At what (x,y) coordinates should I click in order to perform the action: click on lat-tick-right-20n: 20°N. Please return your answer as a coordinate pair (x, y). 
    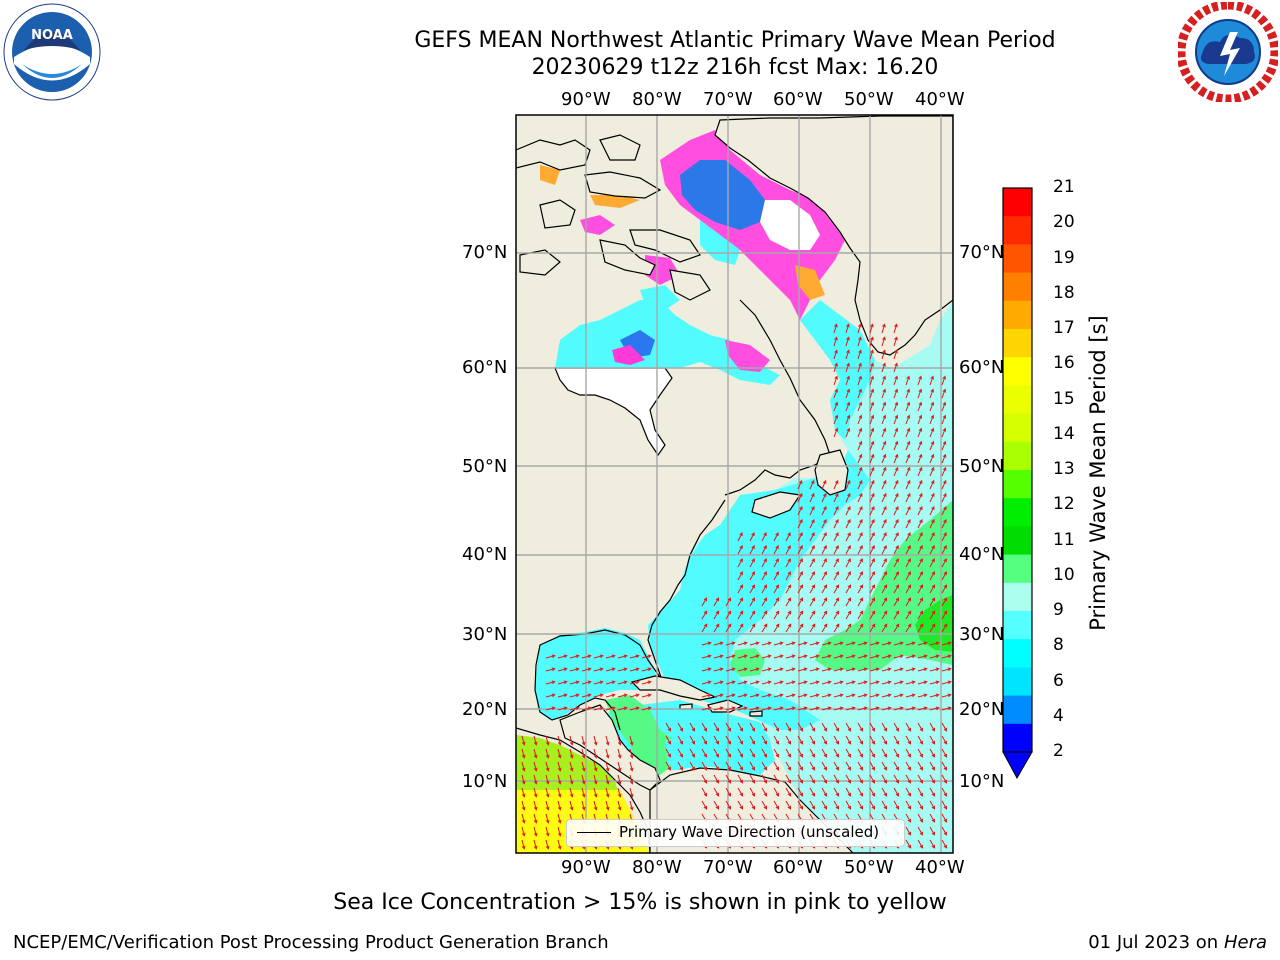
    Looking at the image, I should click on (982, 709).